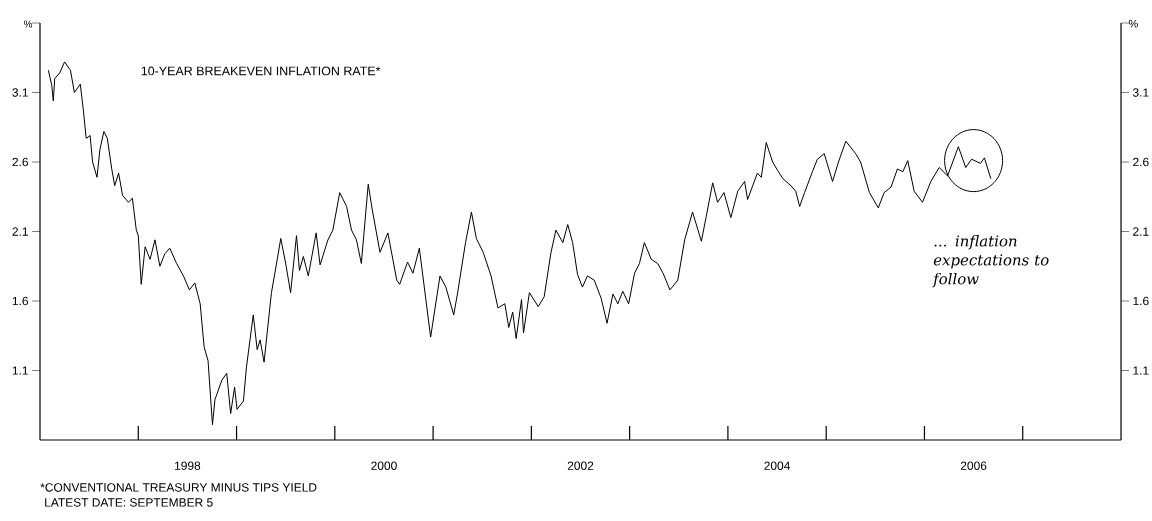 The width and height of the screenshot is (1152, 521). I want to click on text: *CONVENTIONAL TREASURY MINUS TIPS YIELD, so click(178, 487).